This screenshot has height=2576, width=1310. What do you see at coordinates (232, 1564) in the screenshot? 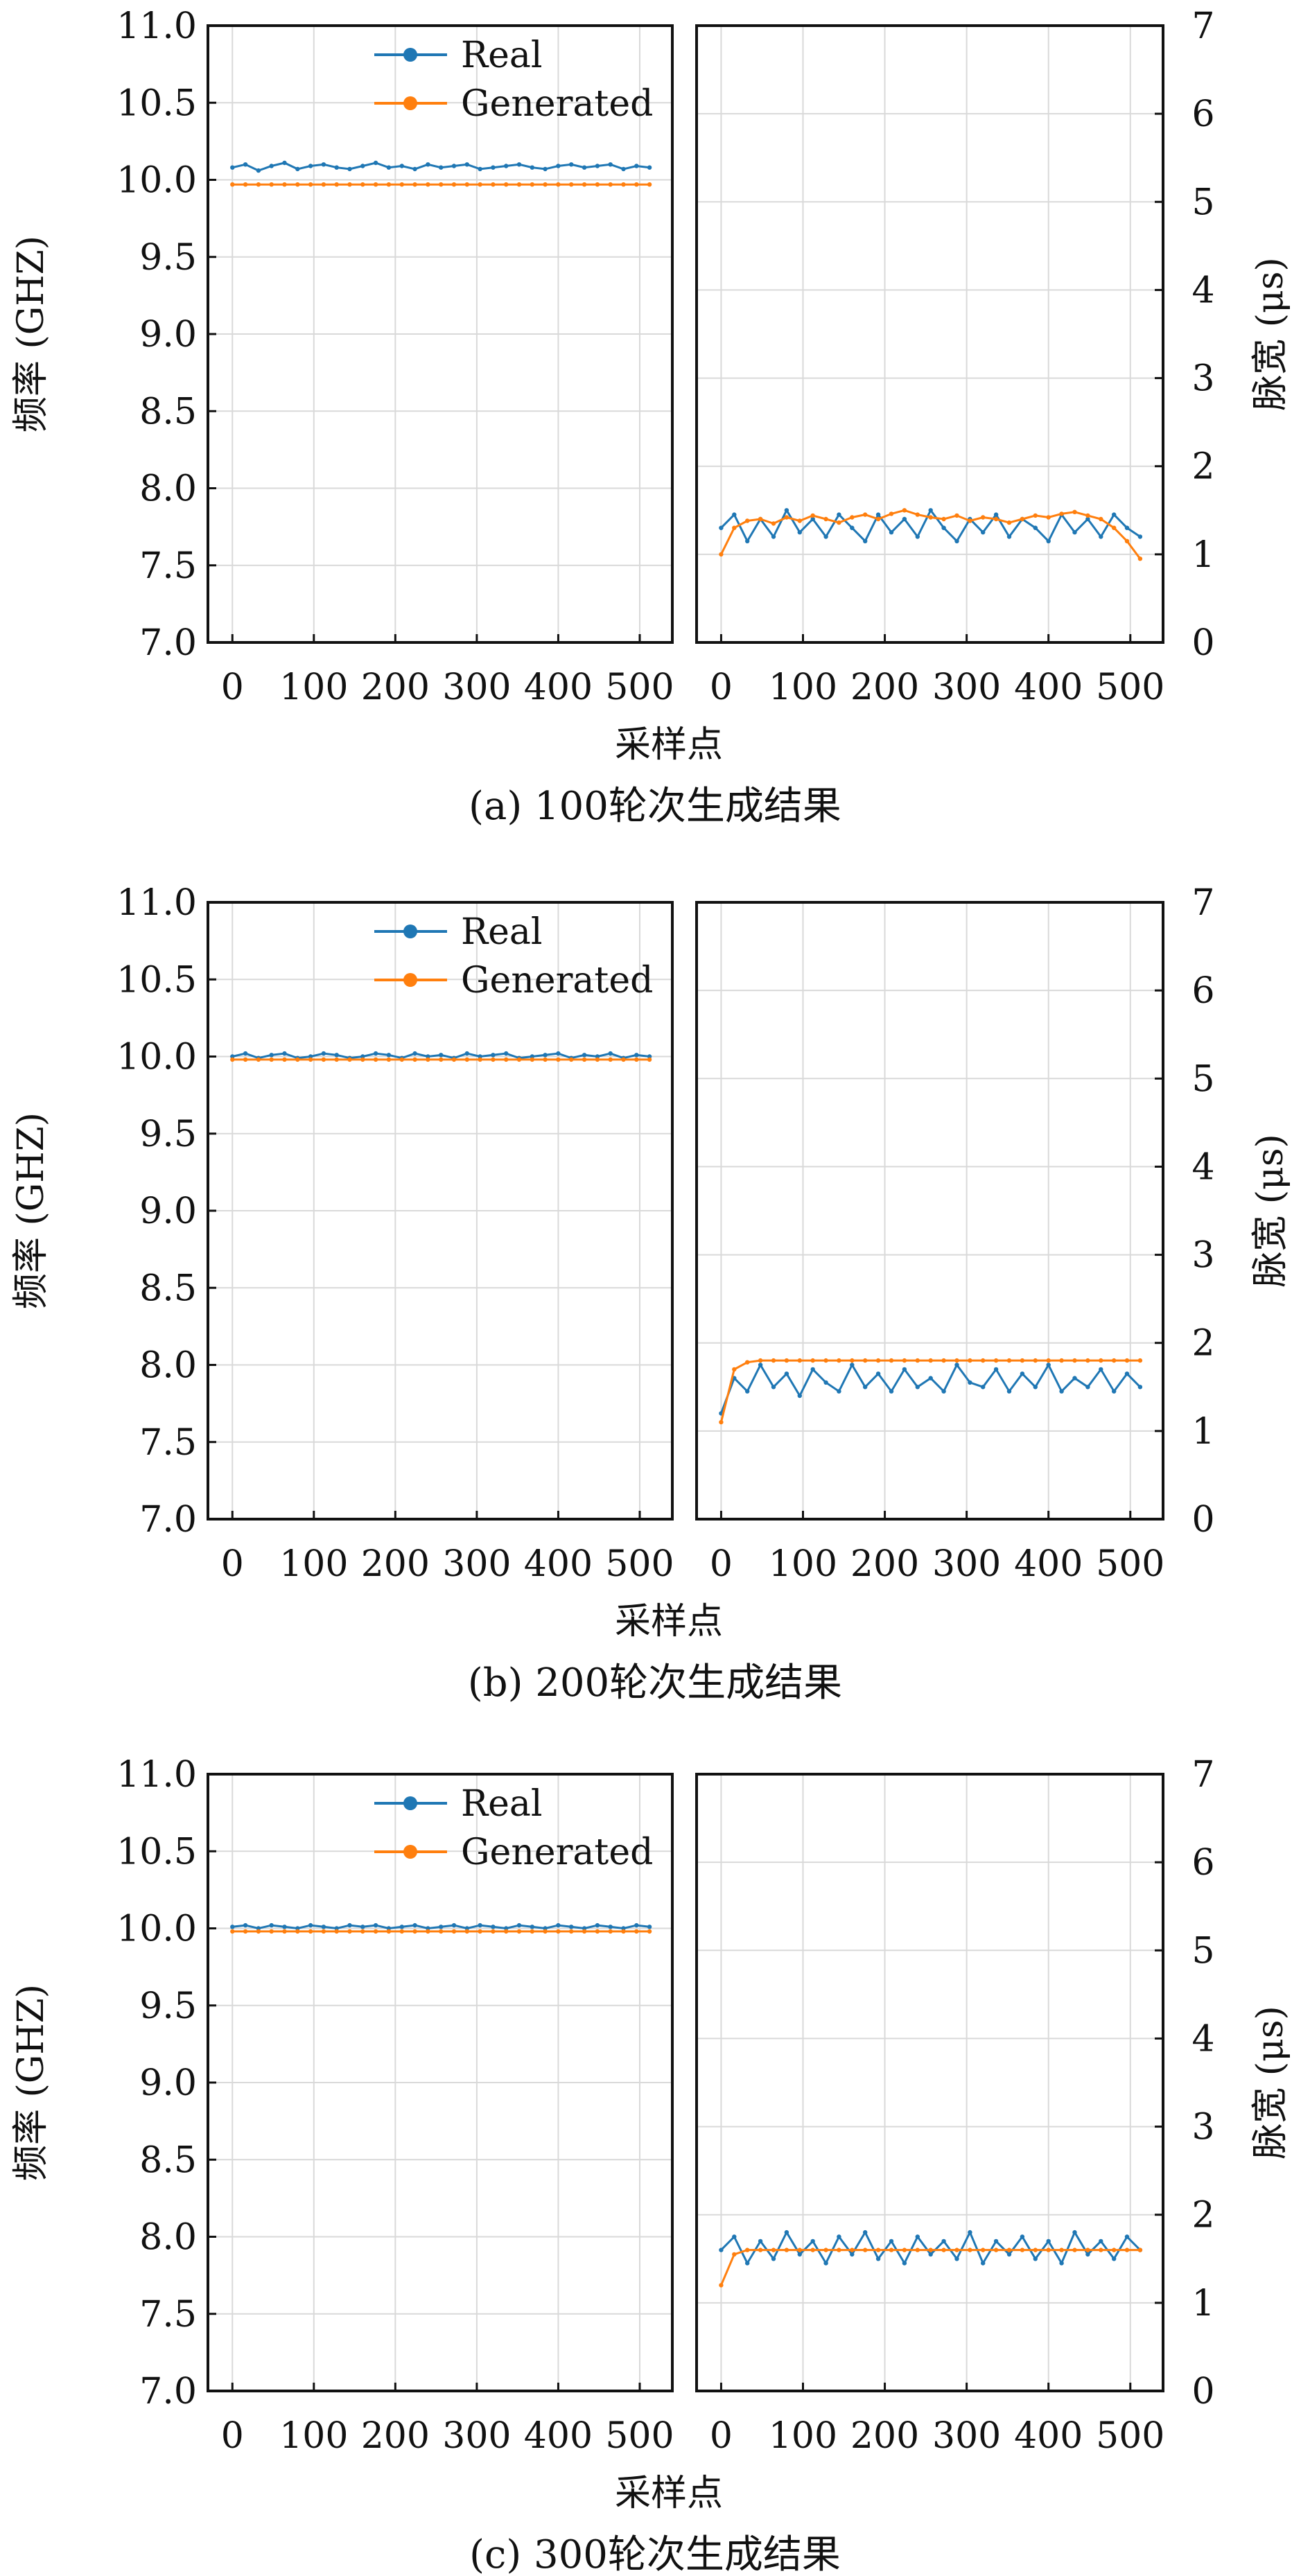
I see `x-tick-label: 0` at bounding box center [232, 1564].